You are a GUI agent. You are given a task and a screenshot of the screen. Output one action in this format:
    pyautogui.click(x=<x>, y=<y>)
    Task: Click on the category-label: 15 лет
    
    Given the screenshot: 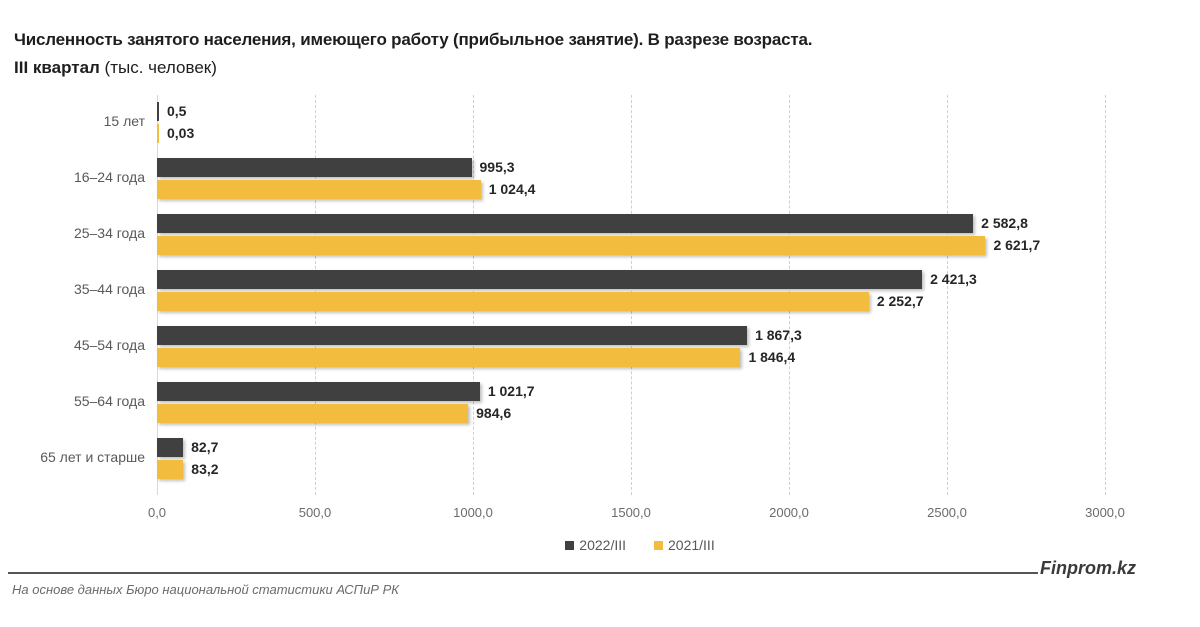 What is the action you would take?
    pyautogui.click(x=124, y=121)
    